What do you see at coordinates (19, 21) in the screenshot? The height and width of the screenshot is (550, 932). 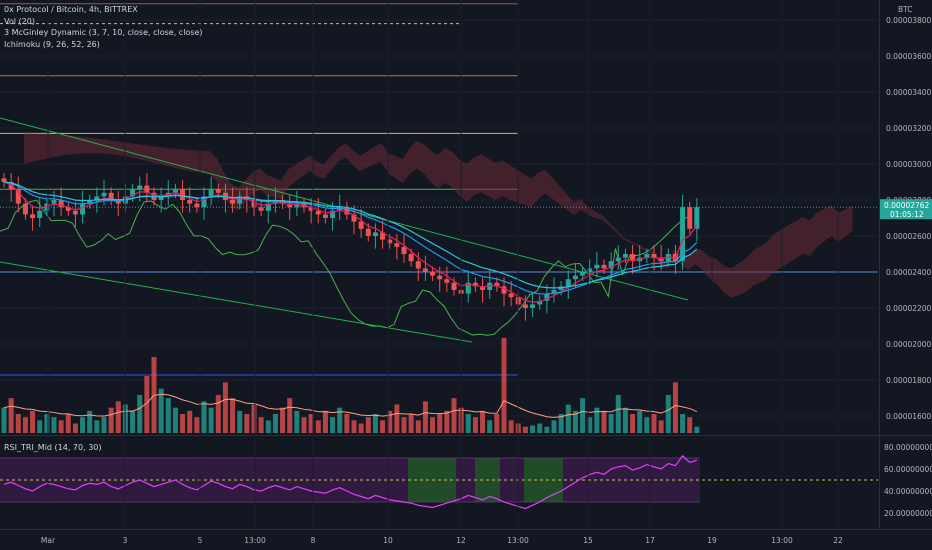 I see `volume-indicator-label: Vol (20)` at bounding box center [19, 21].